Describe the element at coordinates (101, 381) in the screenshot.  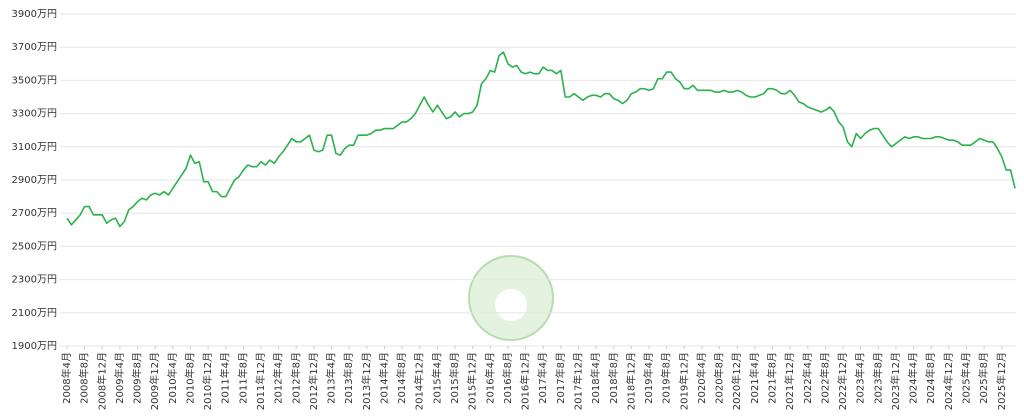
I see `x-tick-label: 2008年12月` at that location.